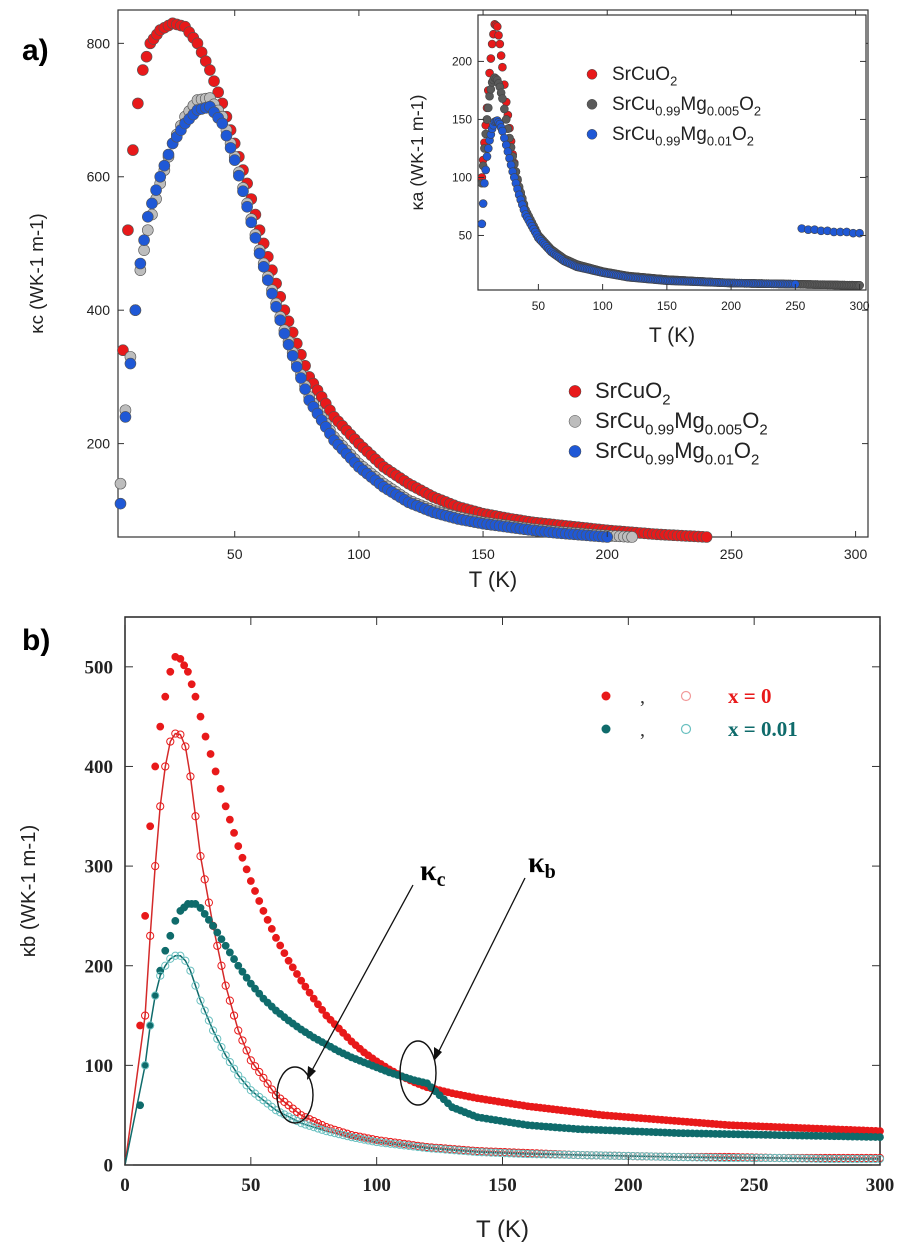 The width and height of the screenshot is (905, 1253). Describe the element at coordinates (99, 1066) in the screenshot. I see `y-tick-label: 100` at that location.